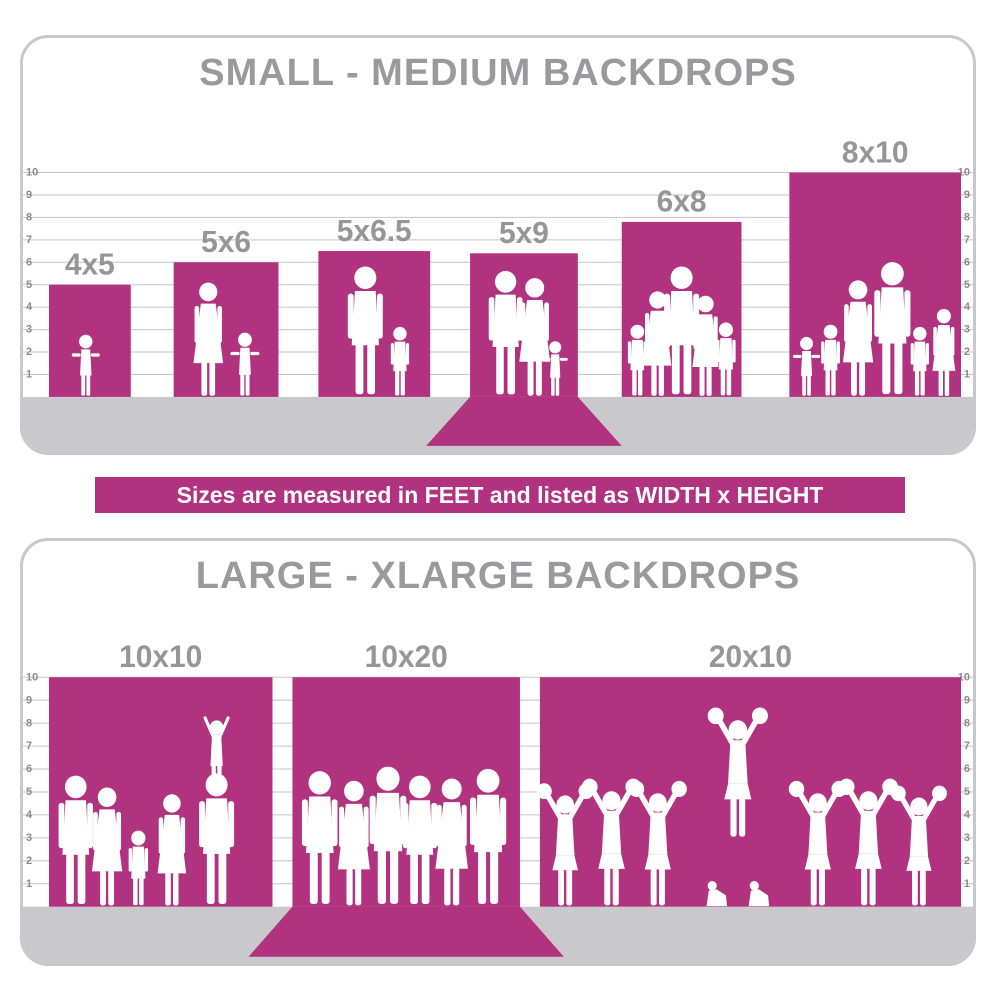 The image size is (1000, 1000). Describe the element at coordinates (160, 656) in the screenshot. I see `bar-size-label: 10x10` at that location.